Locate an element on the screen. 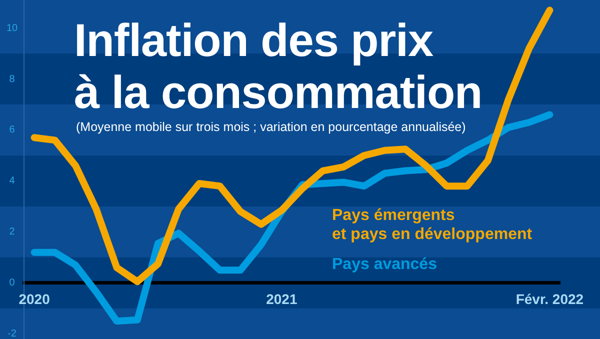 The image size is (600, 339). y-tick-label: 0 is located at coordinates (12, 283).